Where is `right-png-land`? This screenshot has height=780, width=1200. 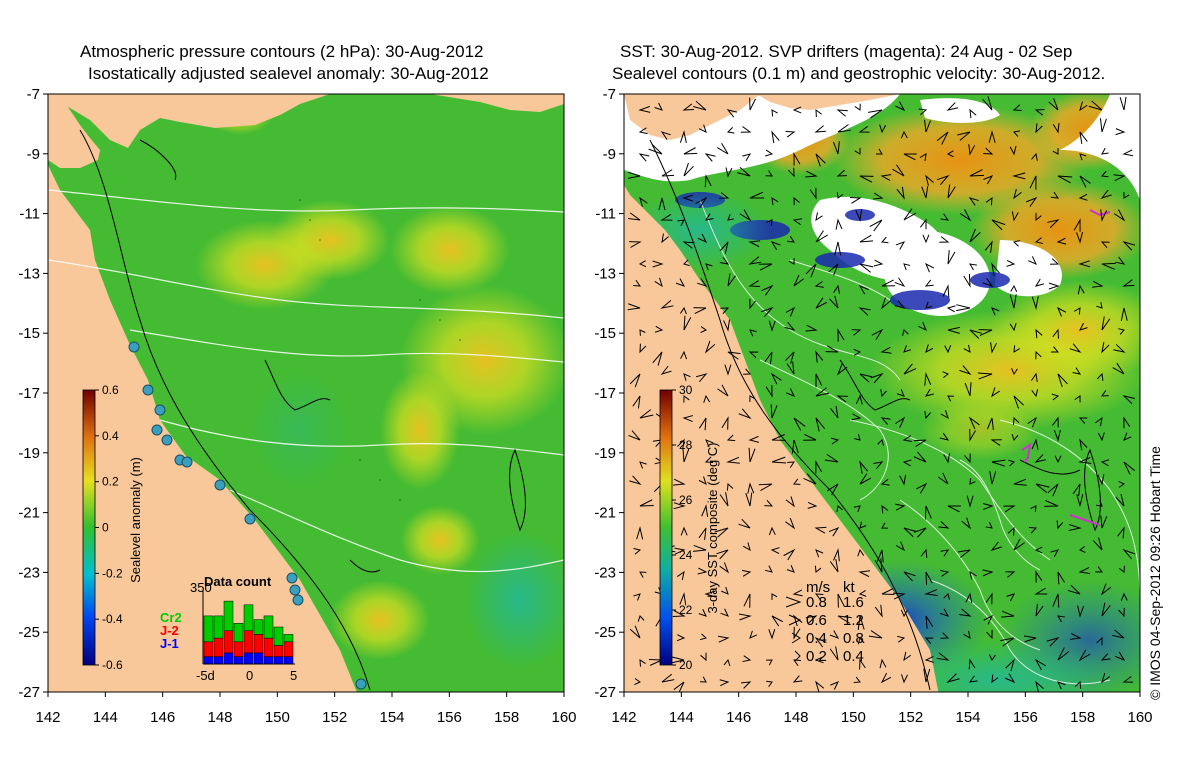 right-png-land is located at coordinates (762, 102).